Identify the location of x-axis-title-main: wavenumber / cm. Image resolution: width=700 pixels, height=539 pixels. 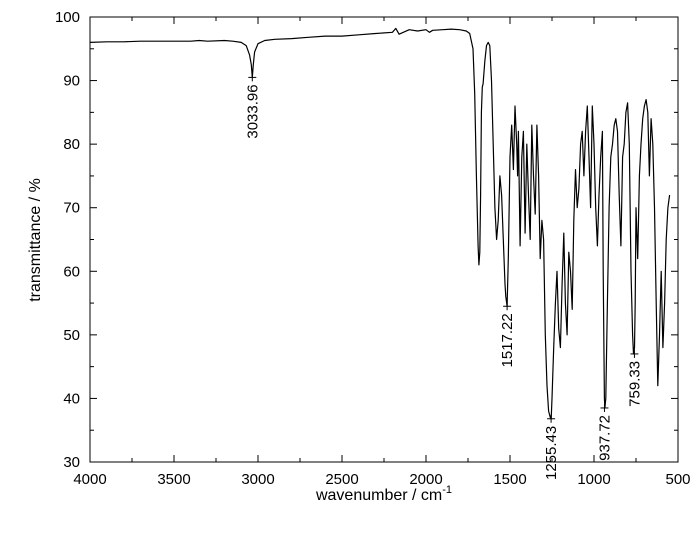
(378, 495).